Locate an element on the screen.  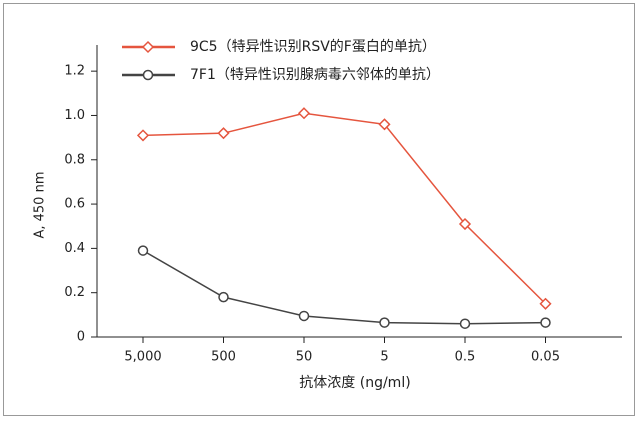
legend-label: 7F1（特异性识别腺病毒六邻体的单抗） is located at coordinates (315, 75).